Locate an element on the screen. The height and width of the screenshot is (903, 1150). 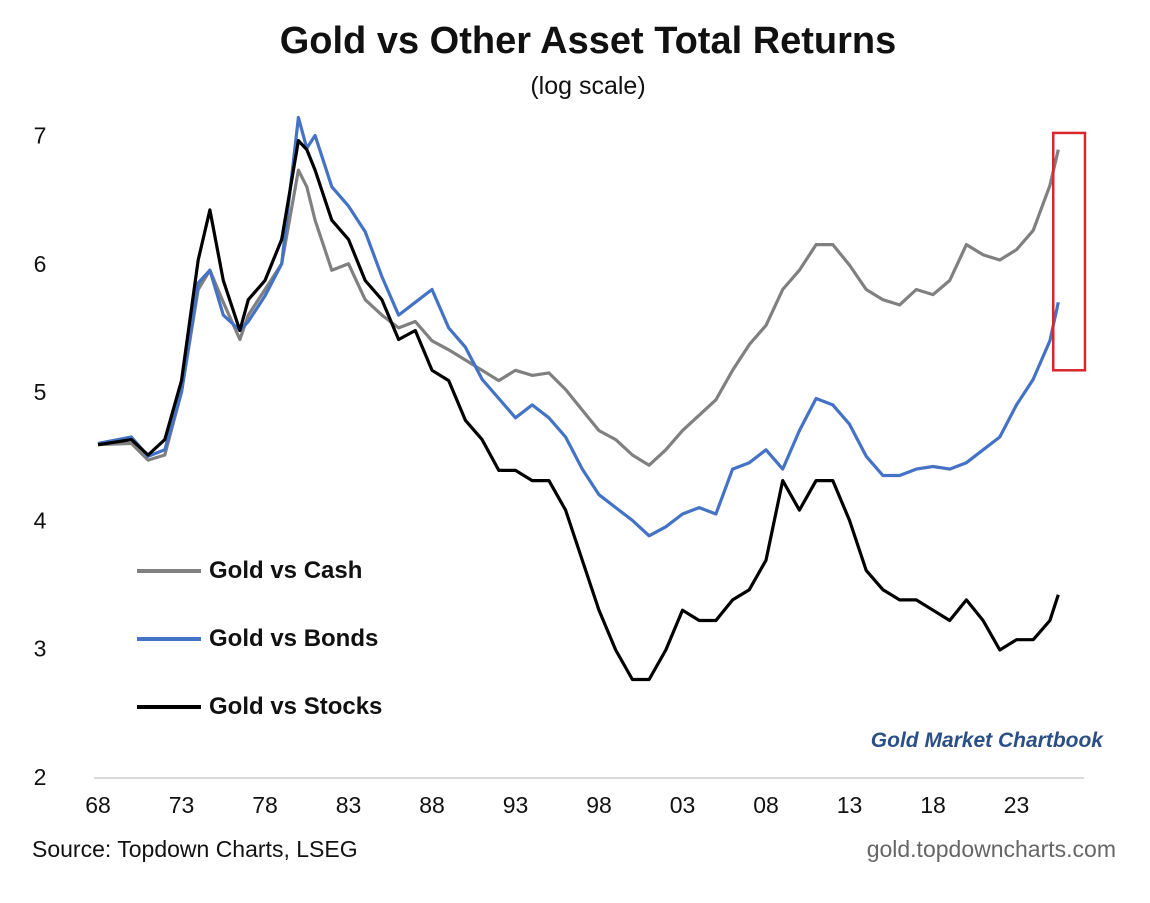
legend-item-stocks: Gold vs Stocks is located at coordinates (259, 707).